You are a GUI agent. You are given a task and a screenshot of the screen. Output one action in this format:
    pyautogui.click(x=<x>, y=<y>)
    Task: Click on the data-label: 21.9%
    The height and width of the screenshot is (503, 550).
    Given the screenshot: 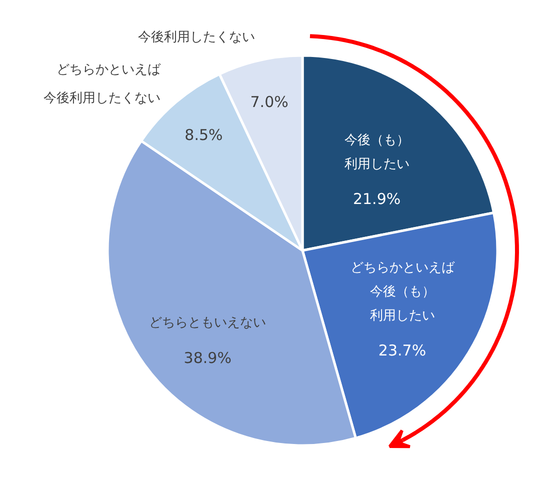 What is the action you would take?
    pyautogui.click(x=376, y=199)
    